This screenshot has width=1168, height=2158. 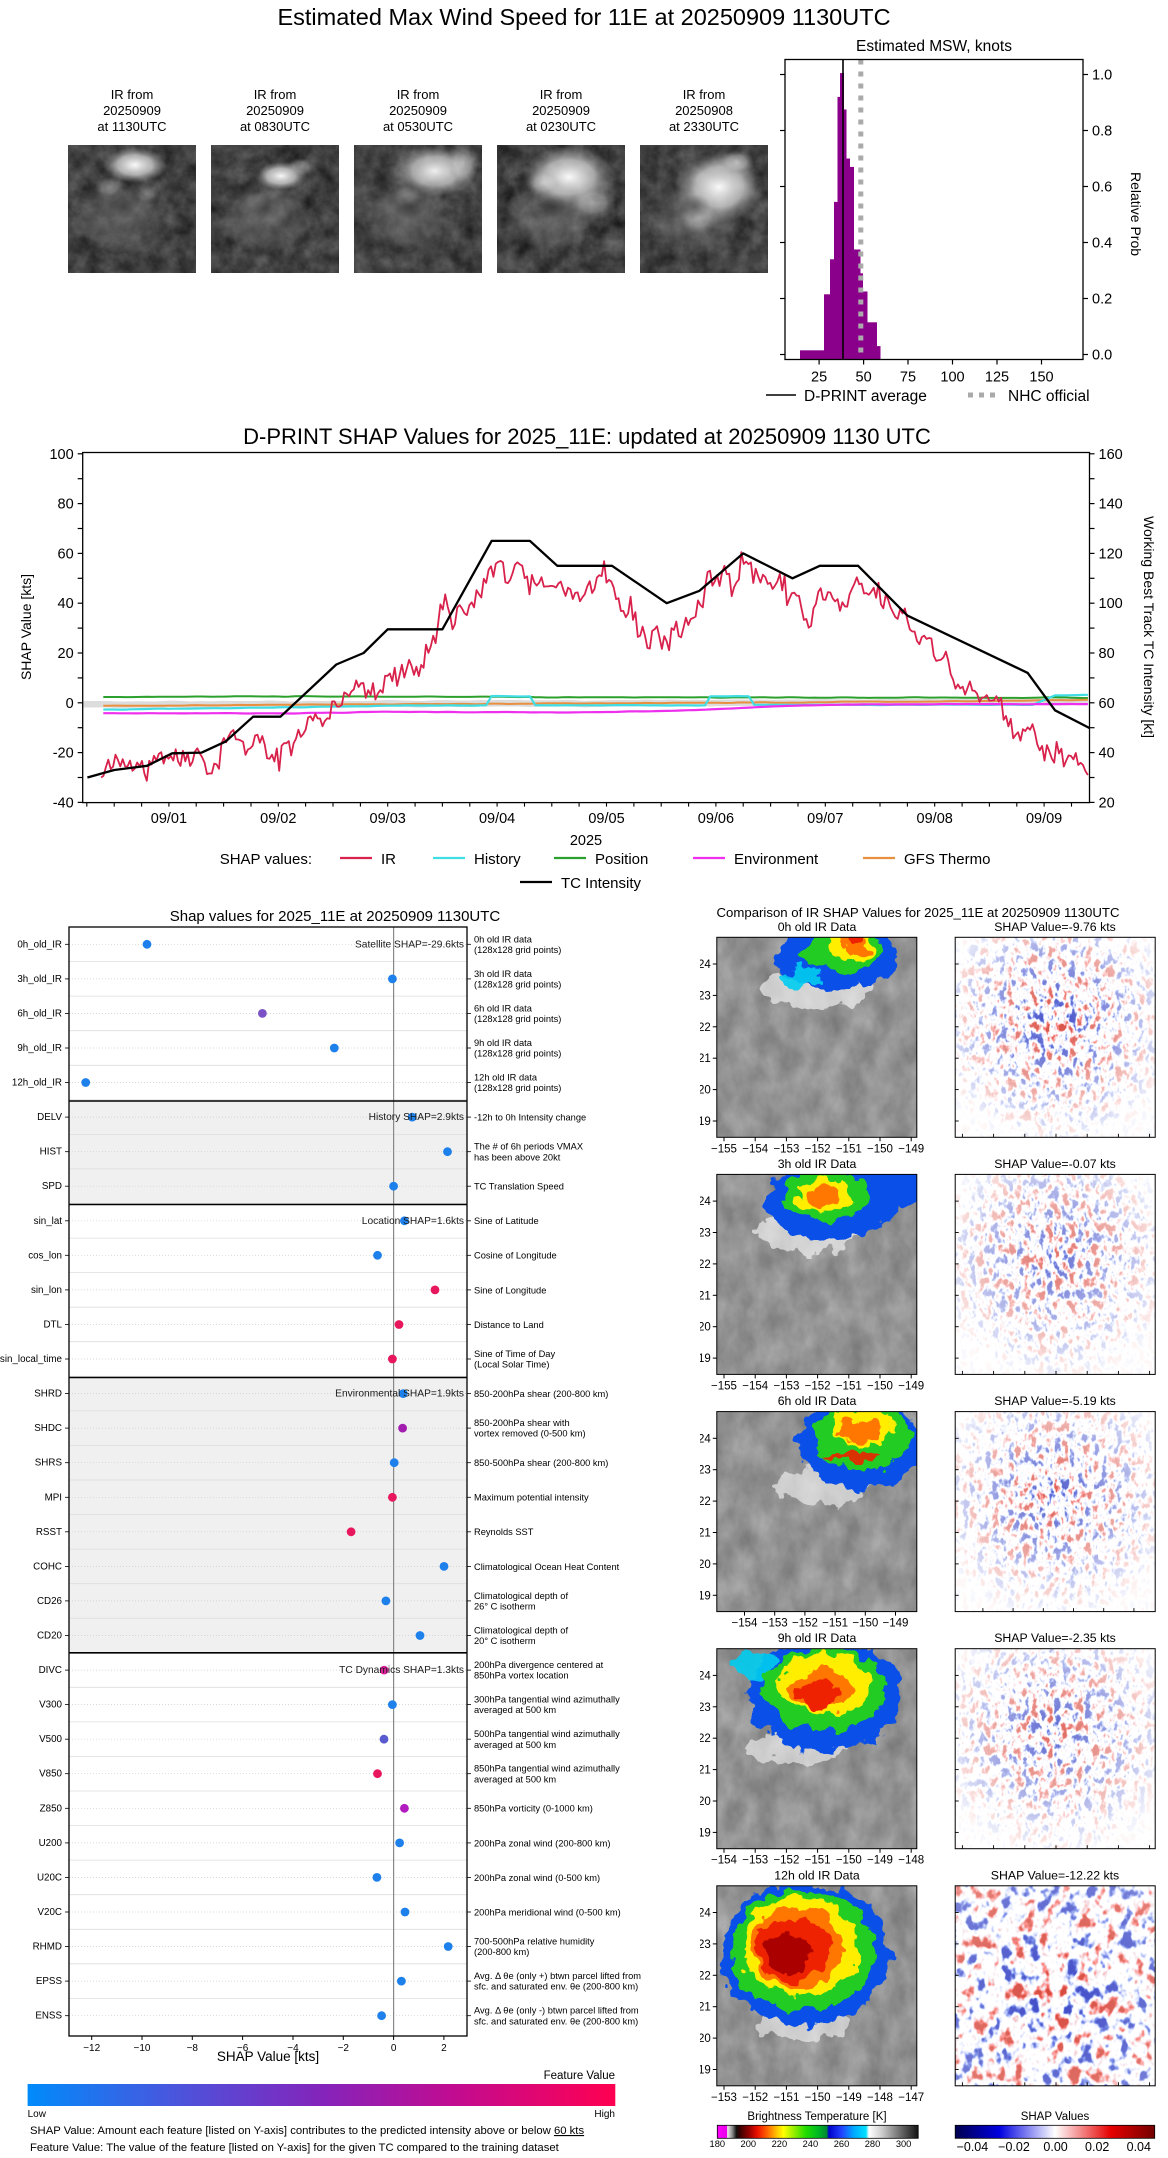 I want to click on svg-text: −153, so click(x=755, y=1861).